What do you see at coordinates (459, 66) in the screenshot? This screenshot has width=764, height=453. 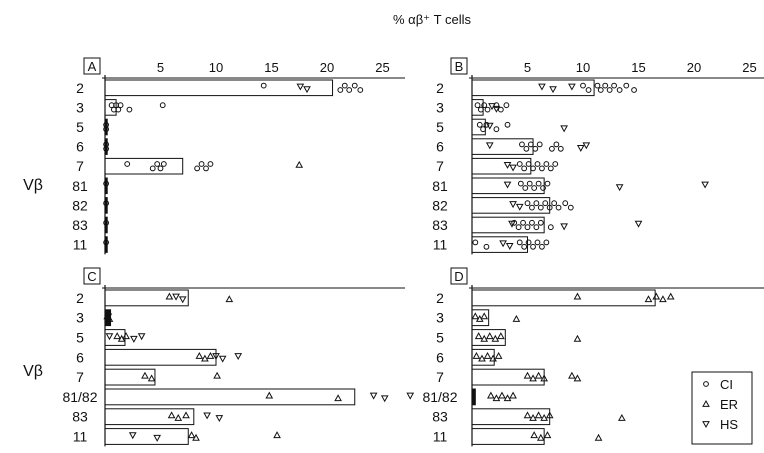 I see `panel-label: B` at bounding box center [459, 66].